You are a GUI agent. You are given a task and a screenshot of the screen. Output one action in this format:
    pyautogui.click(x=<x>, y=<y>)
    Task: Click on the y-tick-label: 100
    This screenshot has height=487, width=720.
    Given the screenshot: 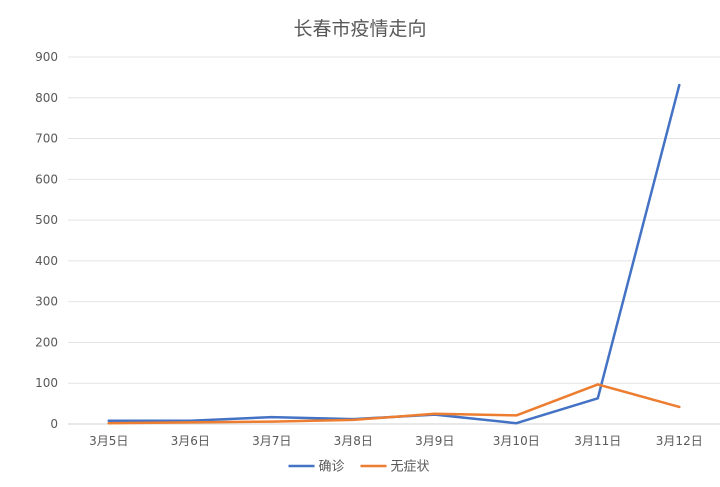 What is the action you would take?
    pyautogui.click(x=46, y=383)
    